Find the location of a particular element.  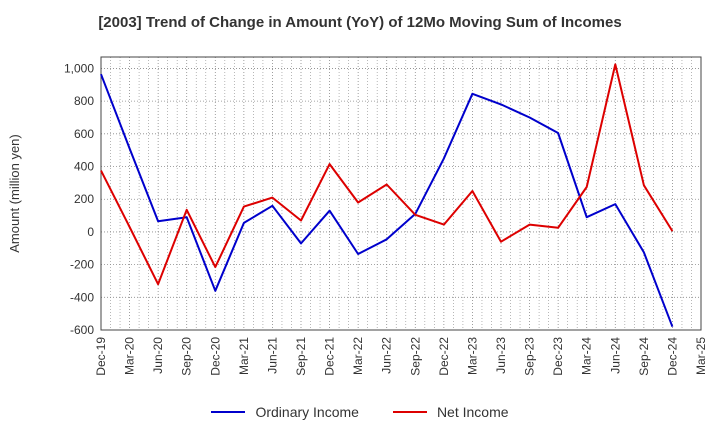

legend-item-ordinary-income: Ordinary Income is located at coordinates (285, 412).